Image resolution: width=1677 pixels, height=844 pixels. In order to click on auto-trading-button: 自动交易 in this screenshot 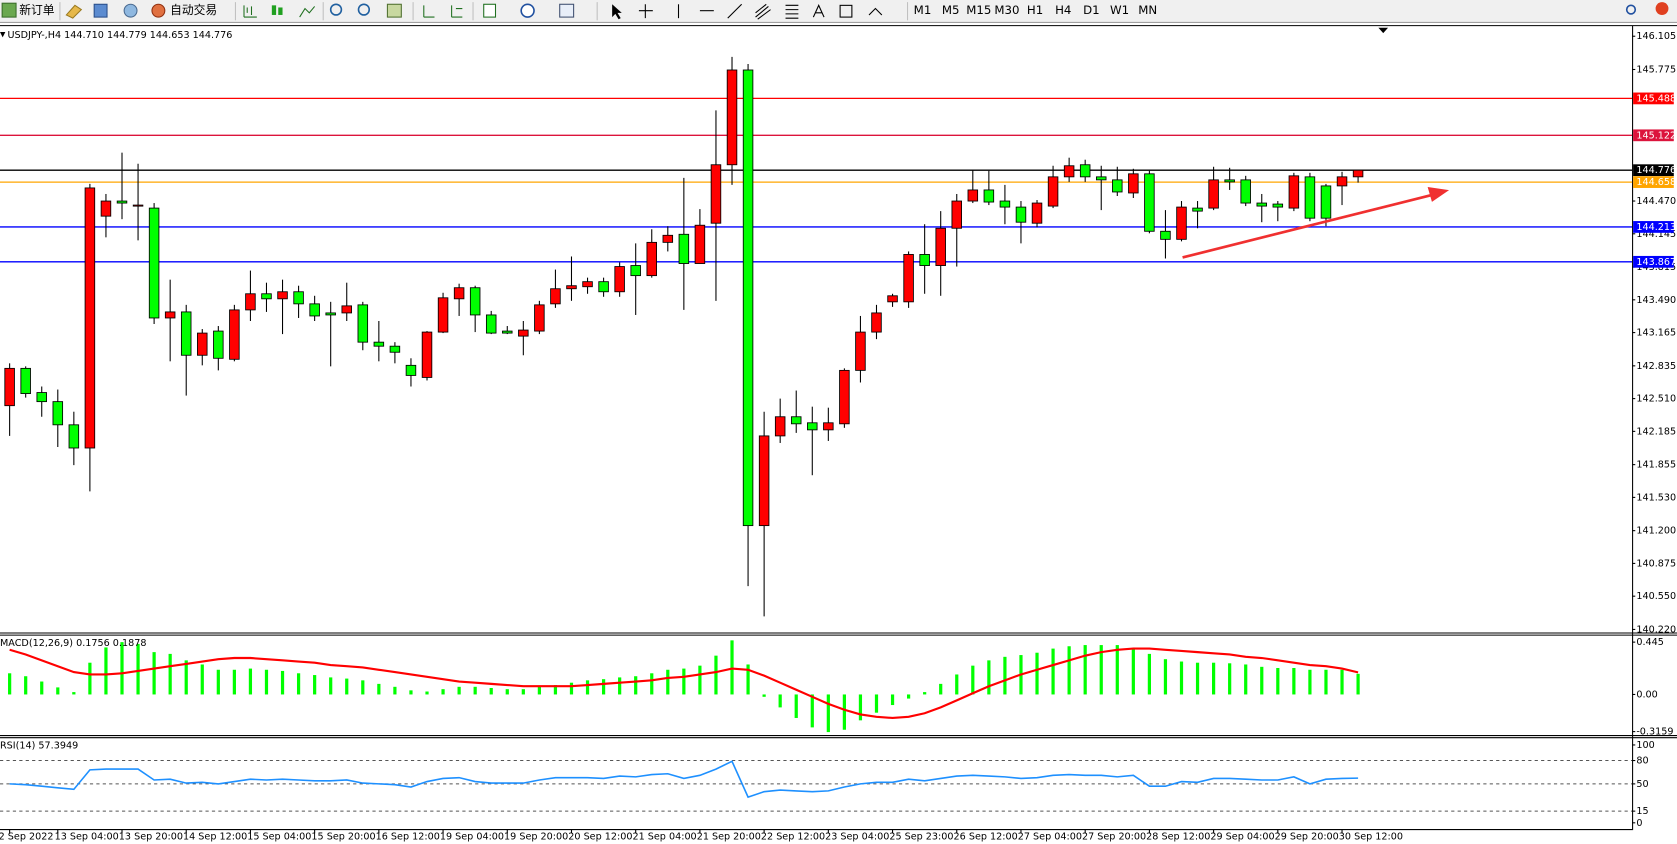, I will do `click(184, 10)`.